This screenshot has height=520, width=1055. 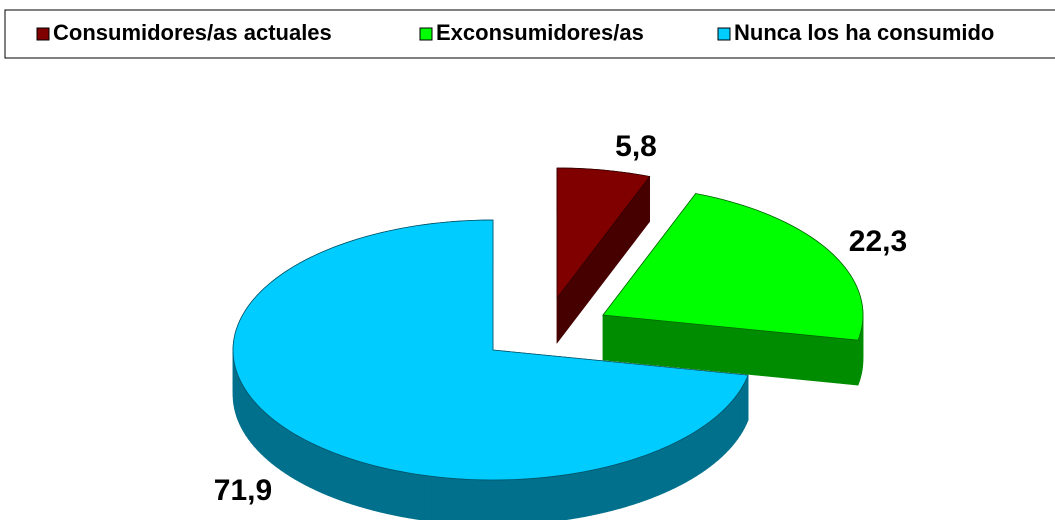 I want to click on legend-label: Nunca los ha consumido, so click(x=864, y=32).